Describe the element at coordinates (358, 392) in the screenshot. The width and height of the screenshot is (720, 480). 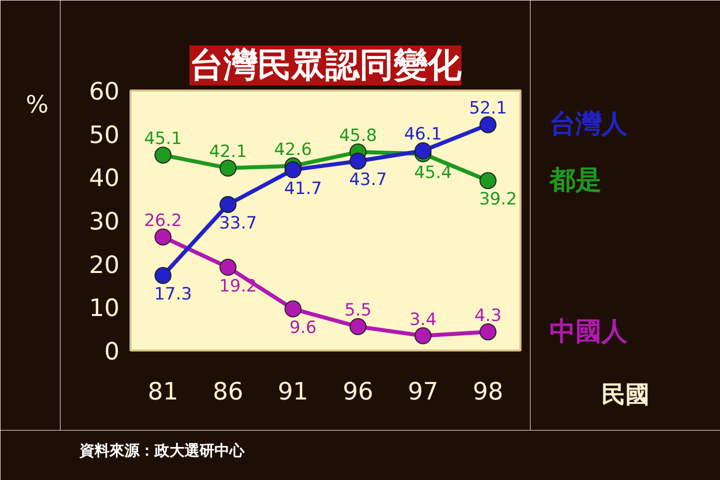
I see `x-tick-label: 96` at that location.